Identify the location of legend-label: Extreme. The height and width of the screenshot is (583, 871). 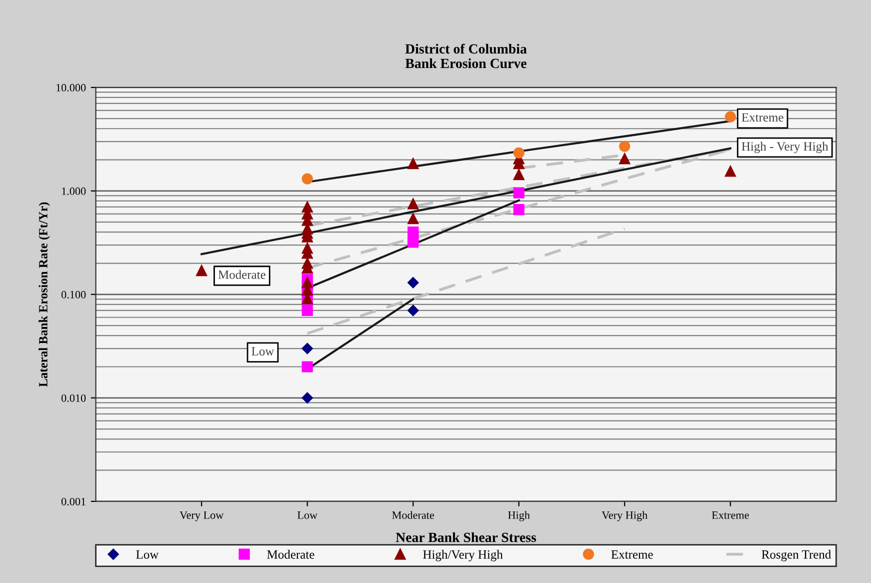
(632, 554).